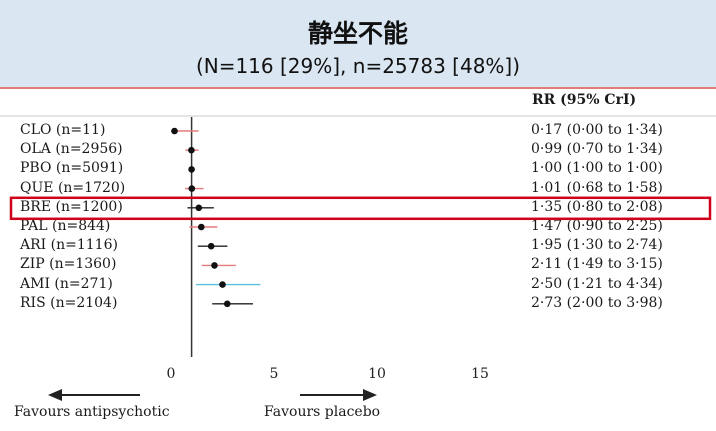 This screenshot has height=431, width=716. What do you see at coordinates (322, 412) in the screenshot?
I see `favours-placebo-label: Favours placebo` at bounding box center [322, 412].